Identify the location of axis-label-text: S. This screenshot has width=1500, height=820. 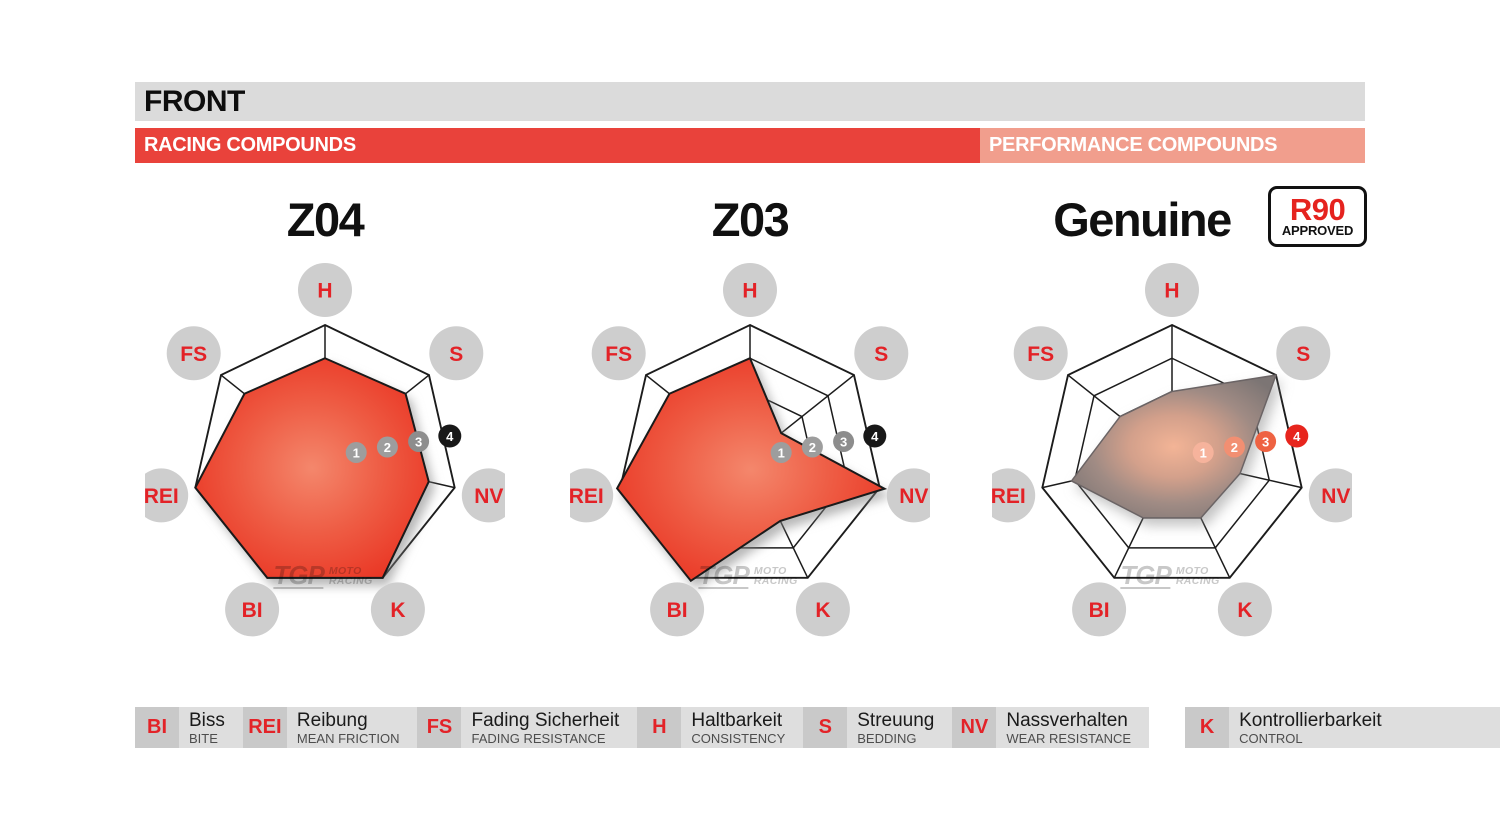
(1303, 354).